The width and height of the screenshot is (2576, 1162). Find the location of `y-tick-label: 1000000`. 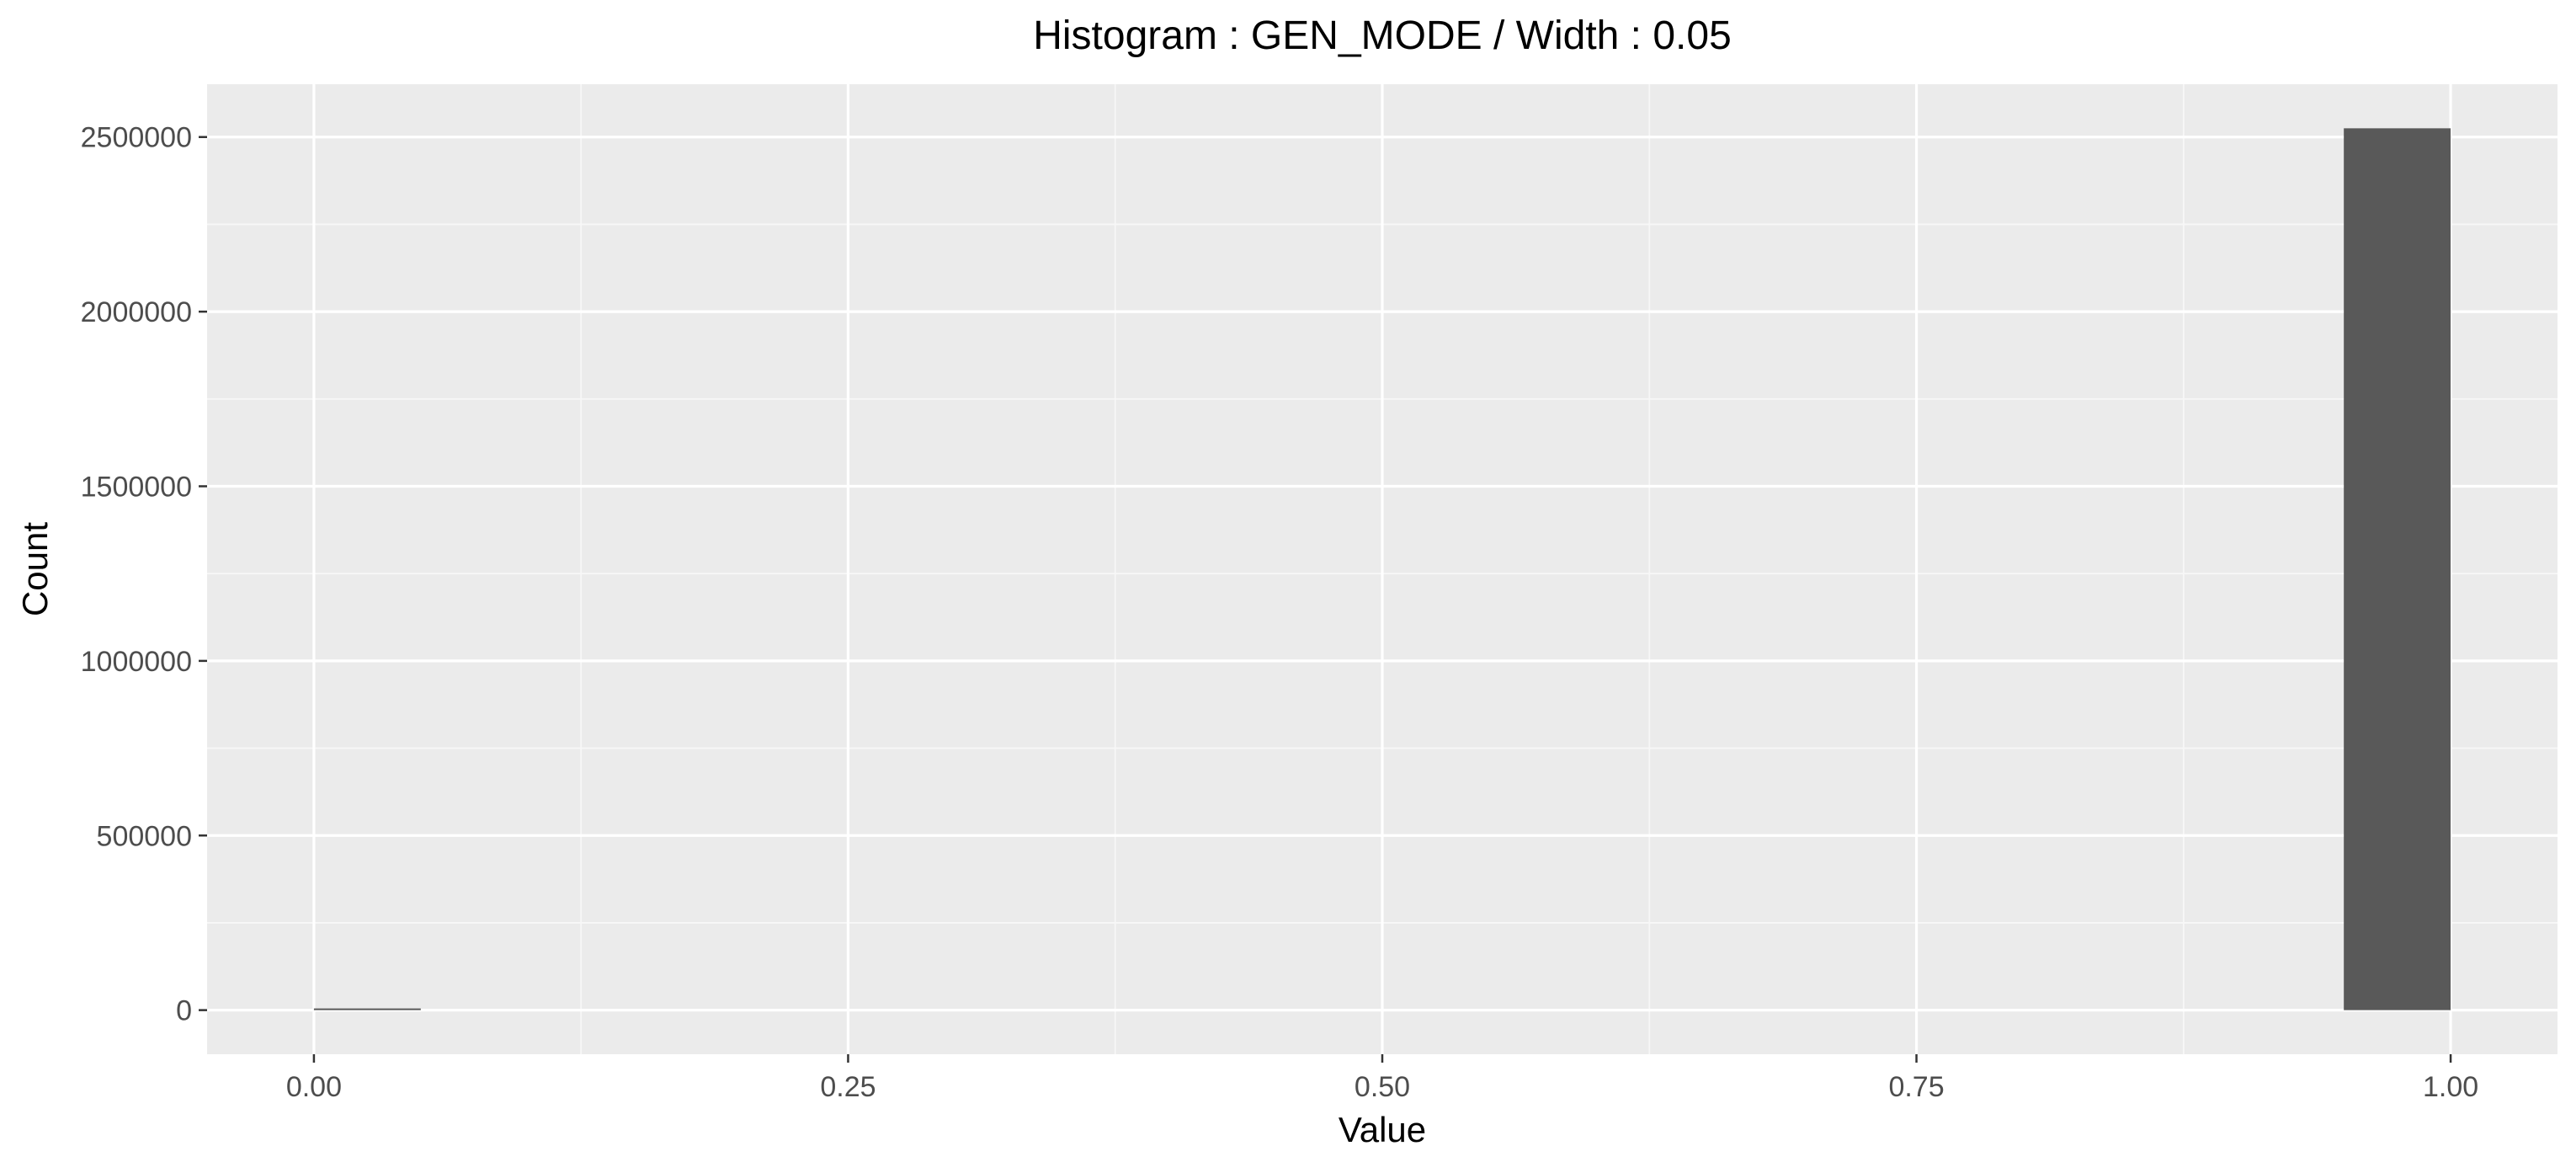

y-tick-label: 1000000 is located at coordinates (137, 662).